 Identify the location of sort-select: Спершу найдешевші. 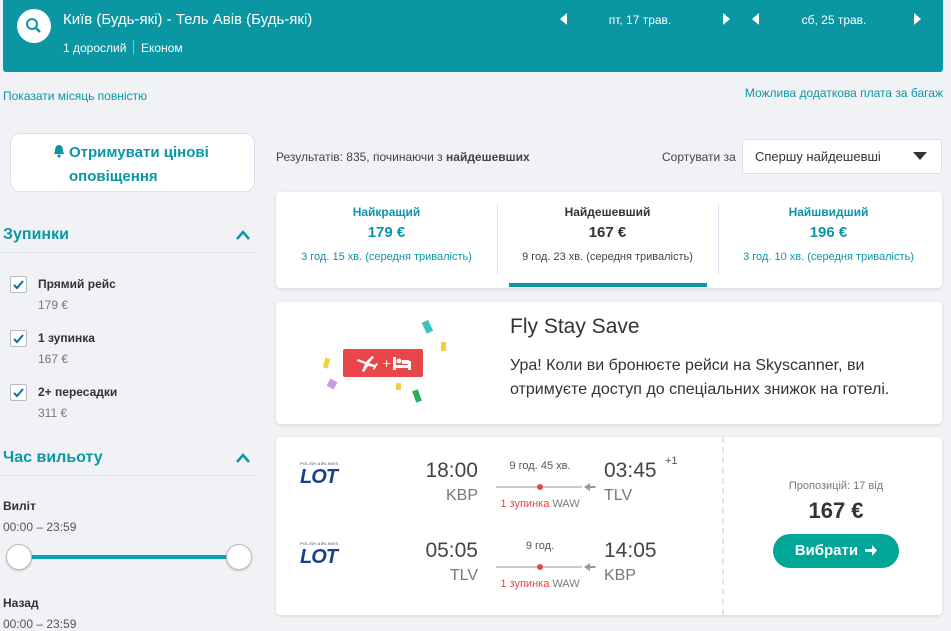
(842, 156).